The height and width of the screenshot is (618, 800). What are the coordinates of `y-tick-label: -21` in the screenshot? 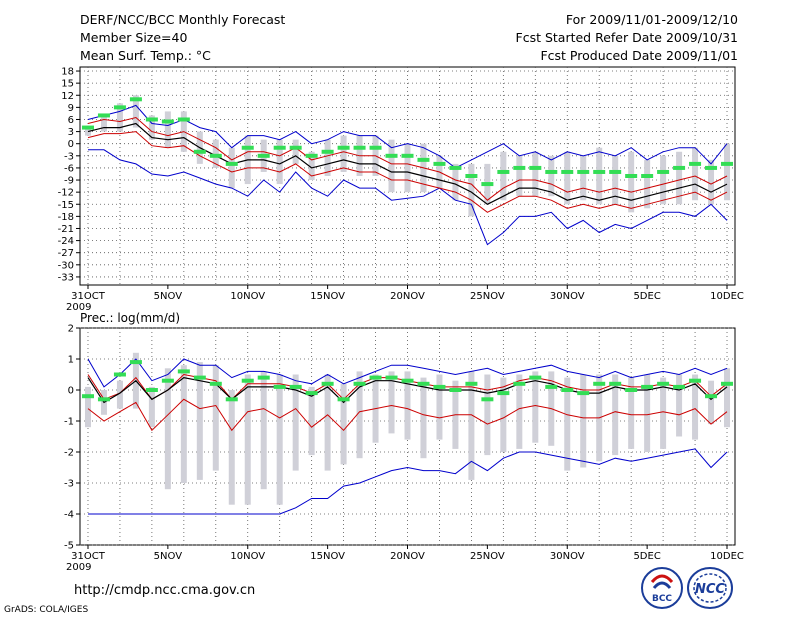 It's located at (66, 229).